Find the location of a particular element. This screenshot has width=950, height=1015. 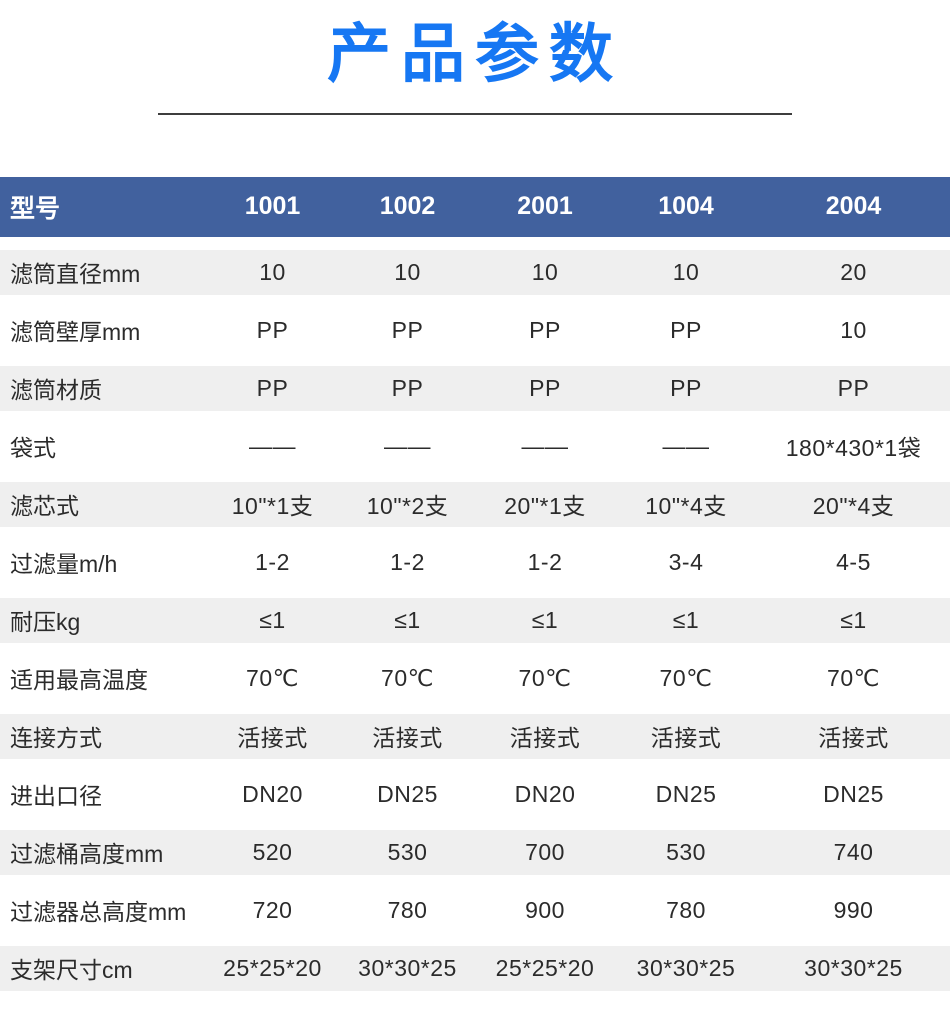

cell: 900 is located at coordinates (545, 909).